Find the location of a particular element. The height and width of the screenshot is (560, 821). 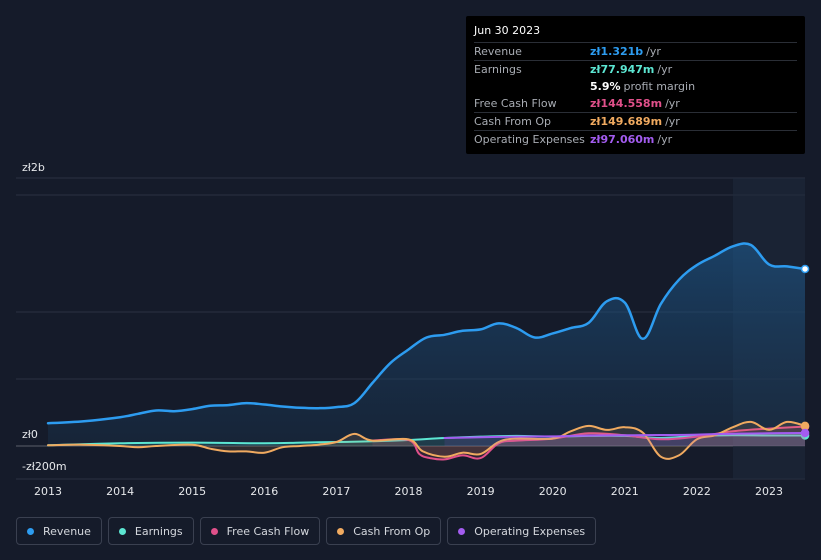

cash-from-op-line is located at coordinates (426, 440).